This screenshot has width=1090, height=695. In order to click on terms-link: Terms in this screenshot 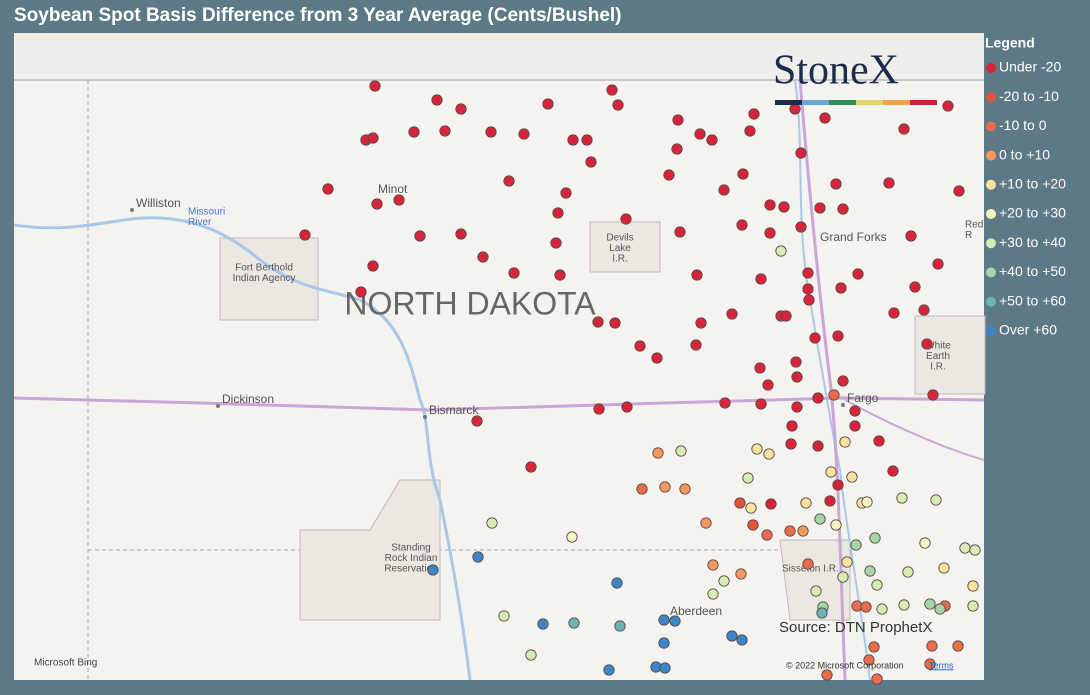, I will do `click(941, 665)`.